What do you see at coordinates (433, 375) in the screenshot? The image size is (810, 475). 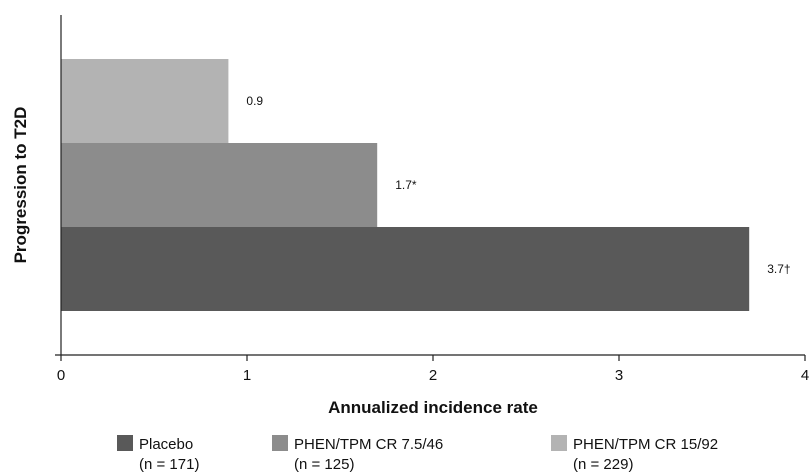 I see `x-tick-label-2: 2` at bounding box center [433, 375].